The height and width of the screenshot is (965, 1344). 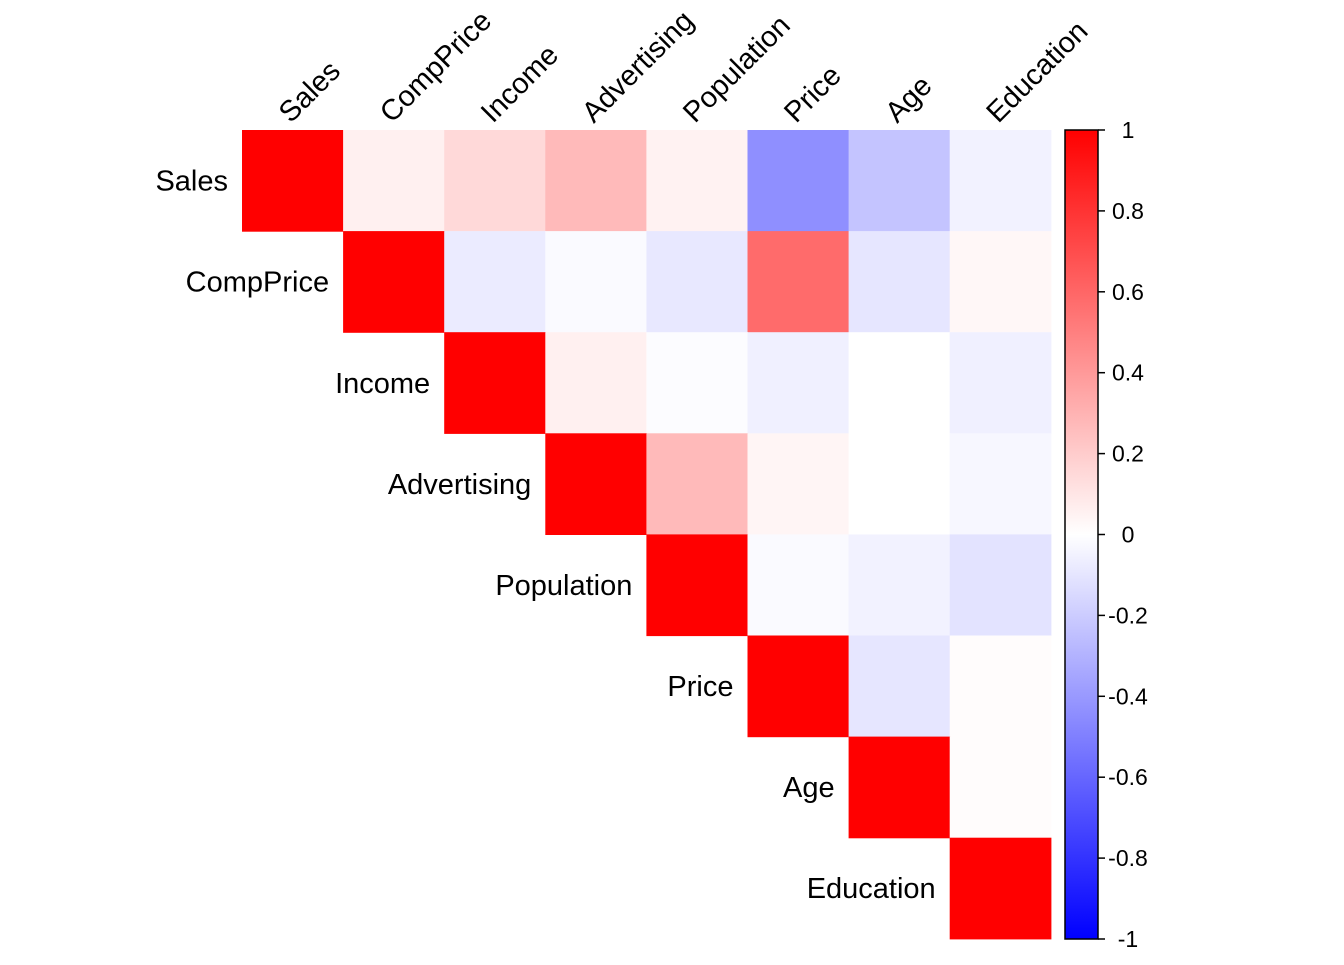 What do you see at coordinates (310, 92) in the screenshot?
I see `column-label-sales: Sales` at bounding box center [310, 92].